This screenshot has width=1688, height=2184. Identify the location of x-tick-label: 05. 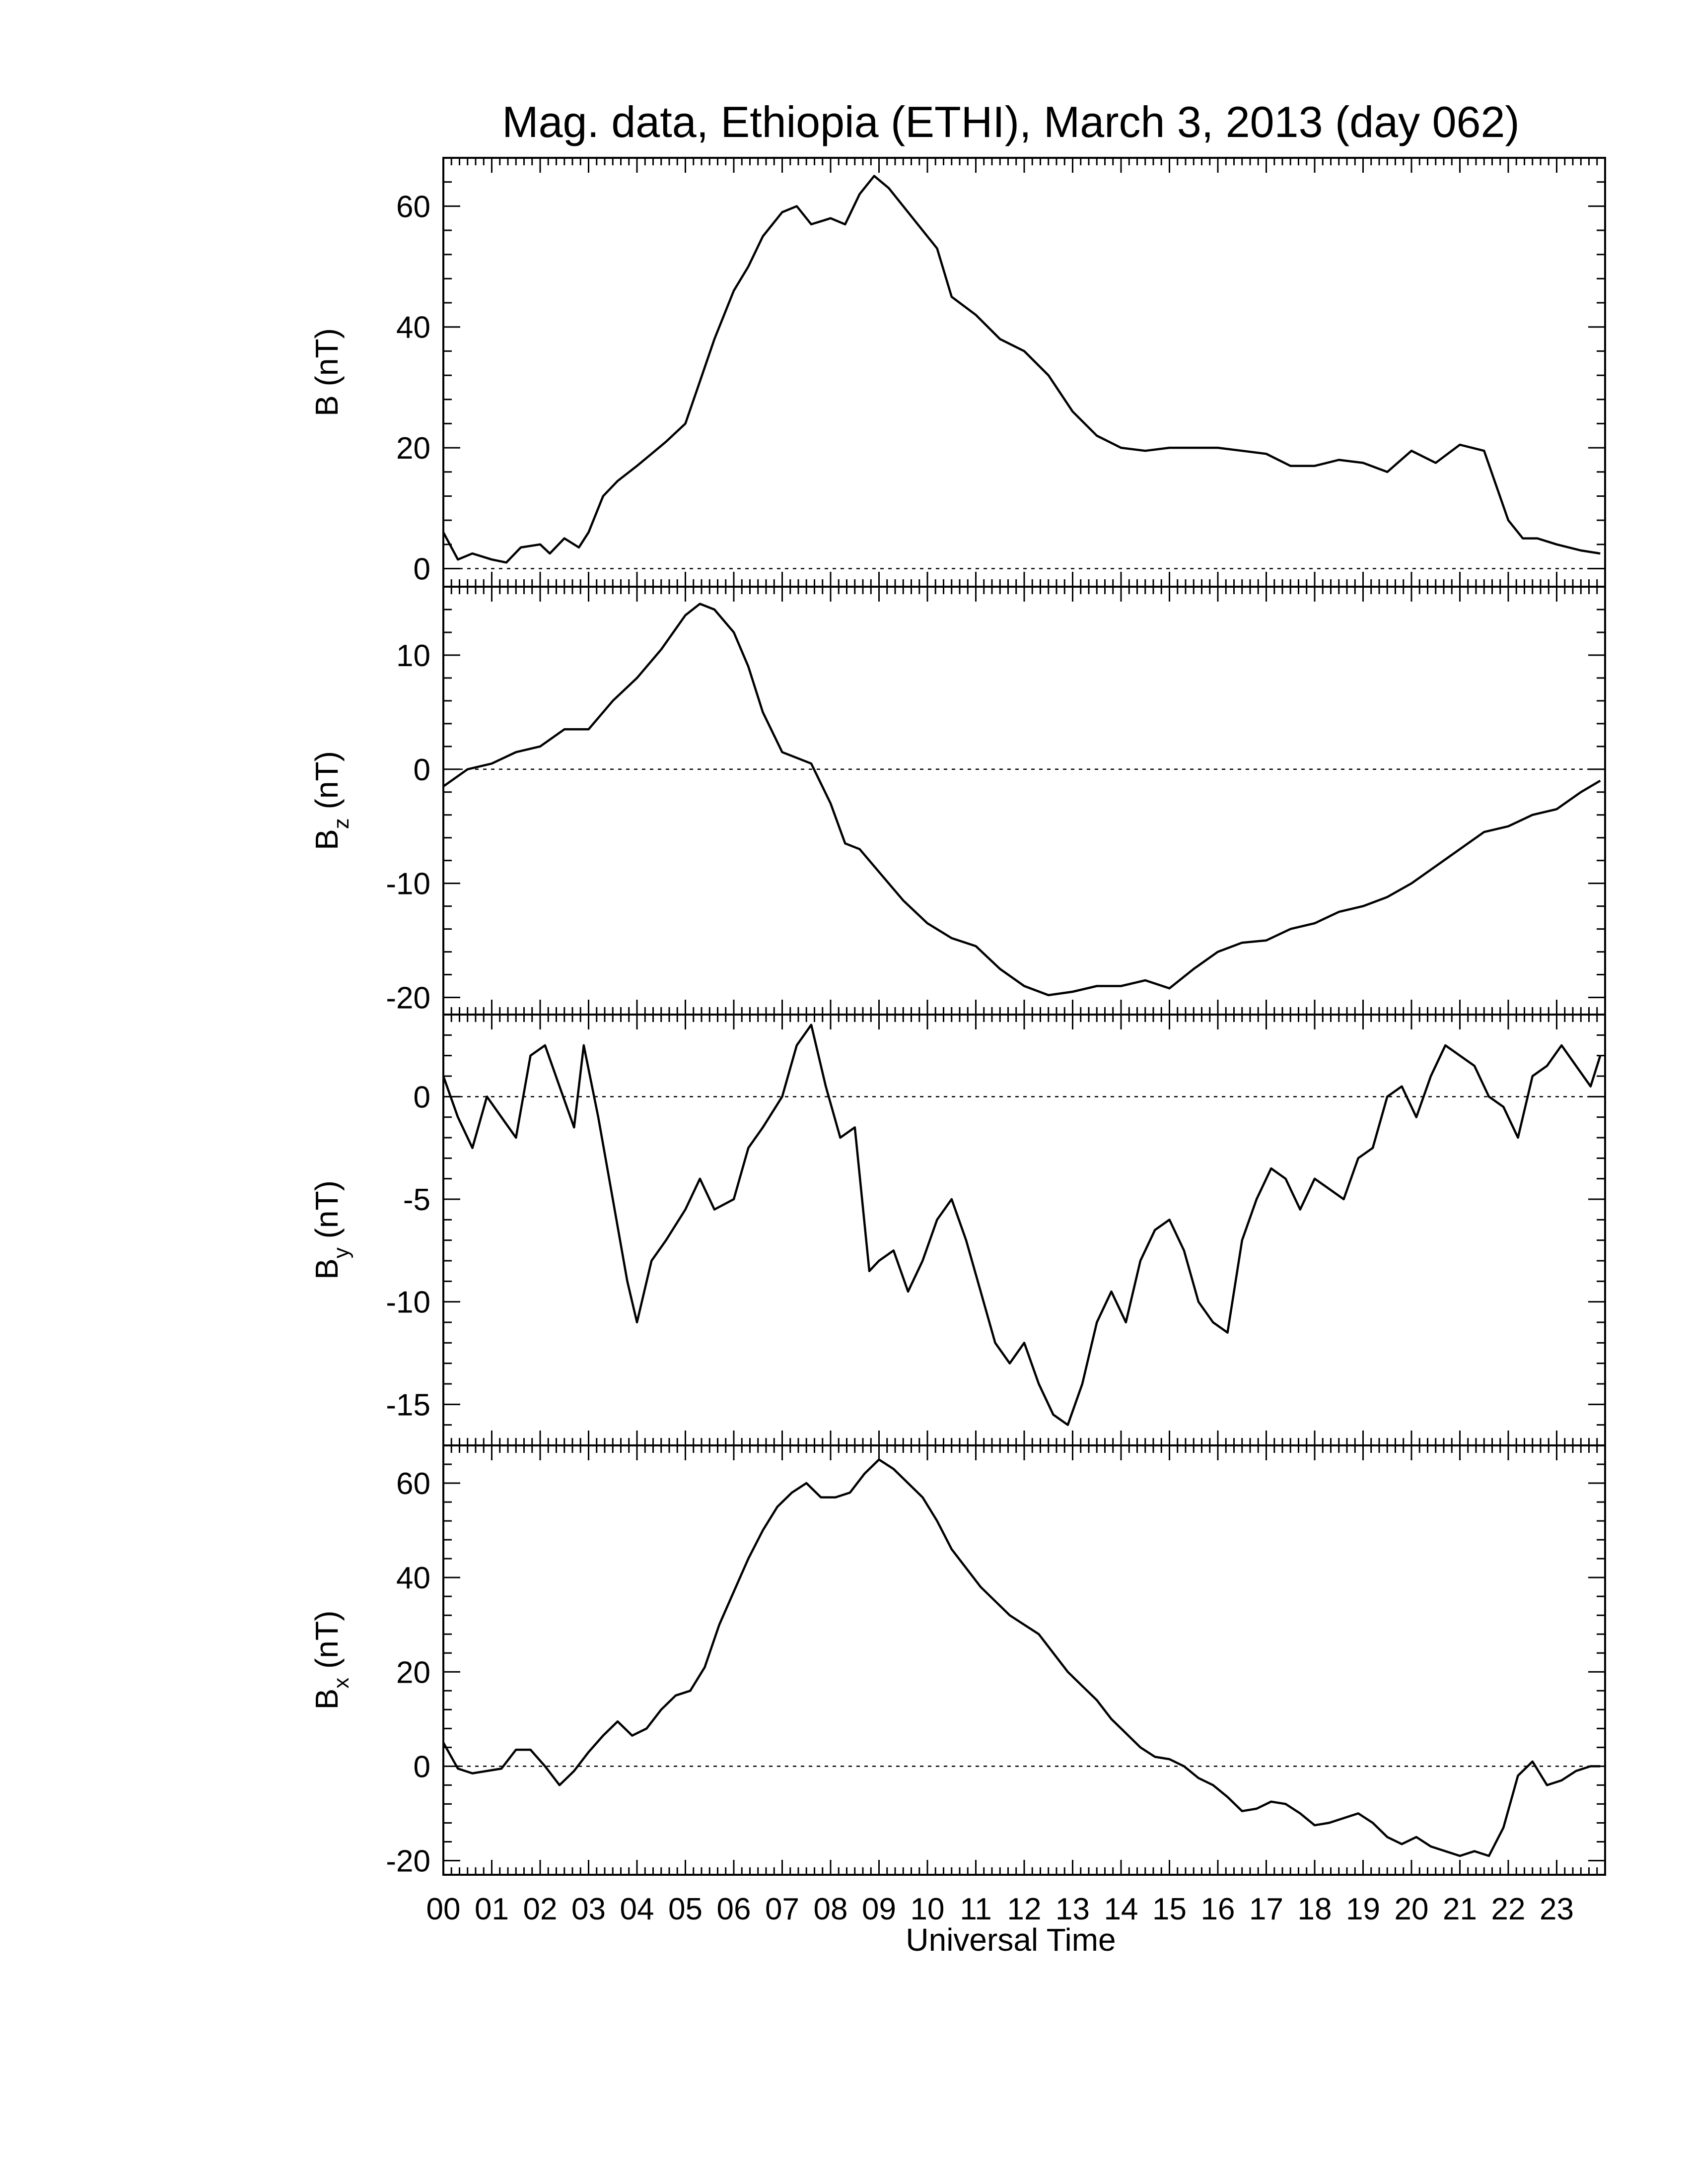
(685, 1909).